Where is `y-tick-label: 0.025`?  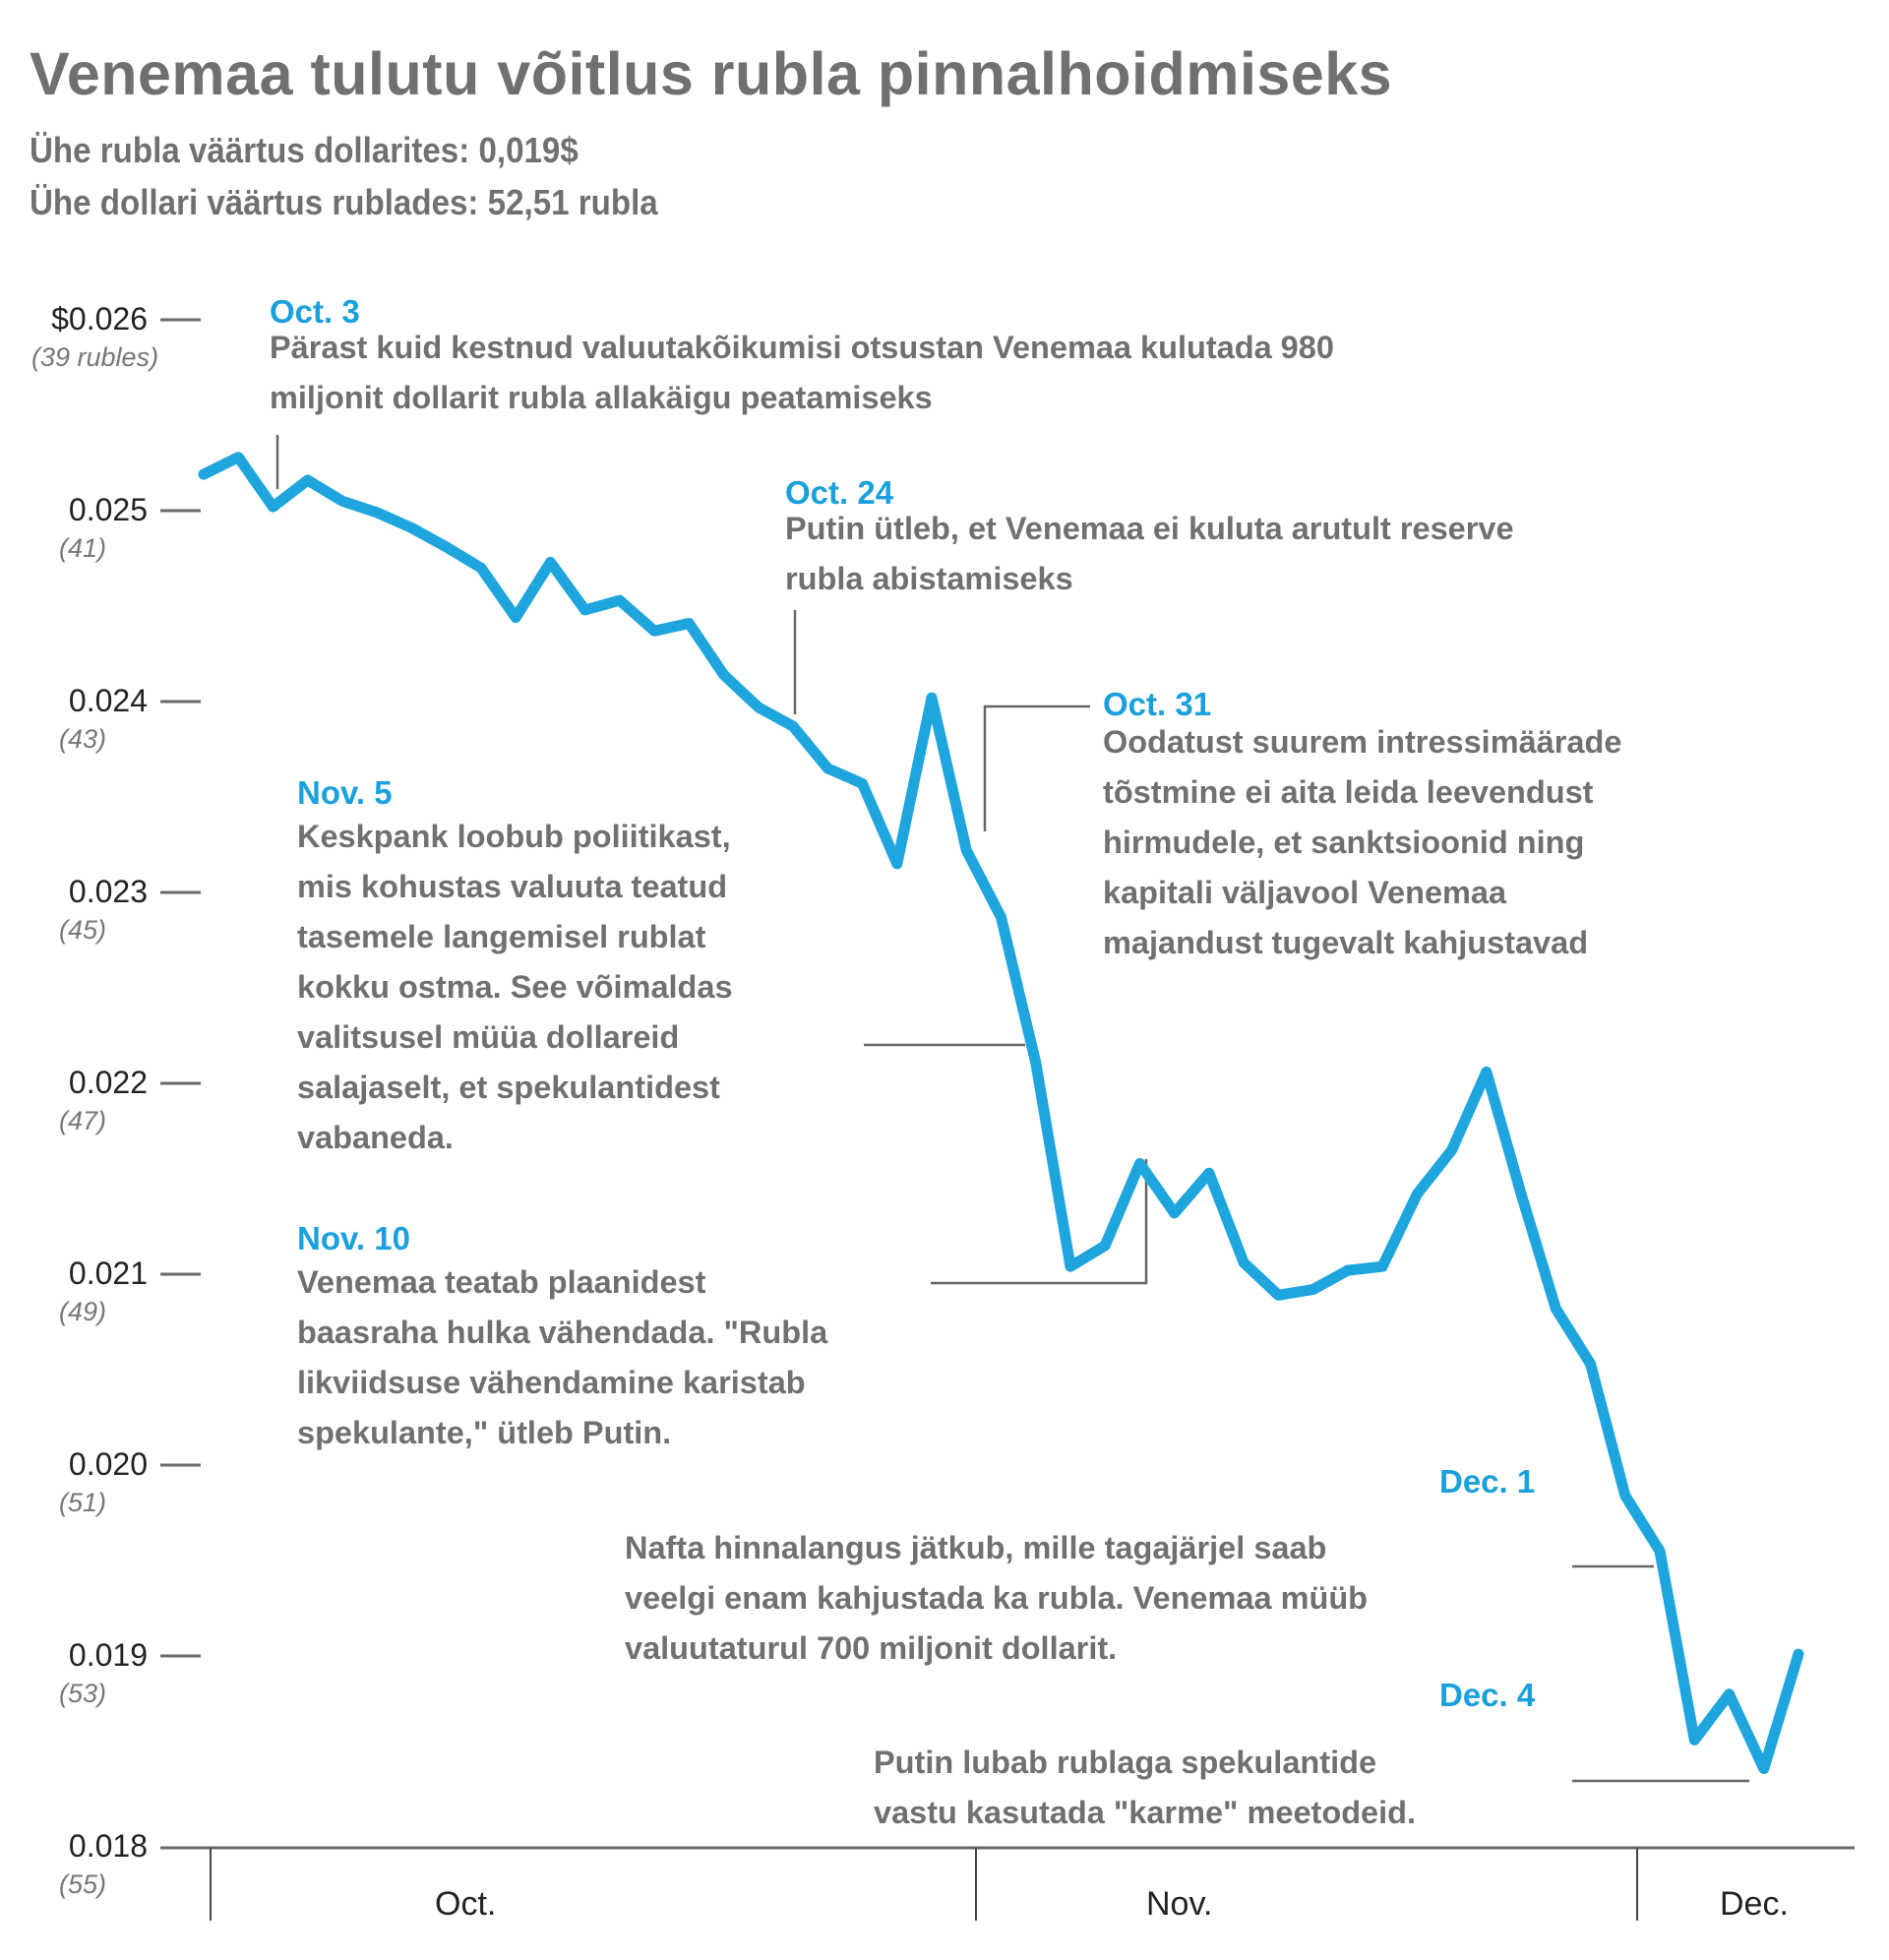 y-tick-label: 0.025 is located at coordinates (108, 509).